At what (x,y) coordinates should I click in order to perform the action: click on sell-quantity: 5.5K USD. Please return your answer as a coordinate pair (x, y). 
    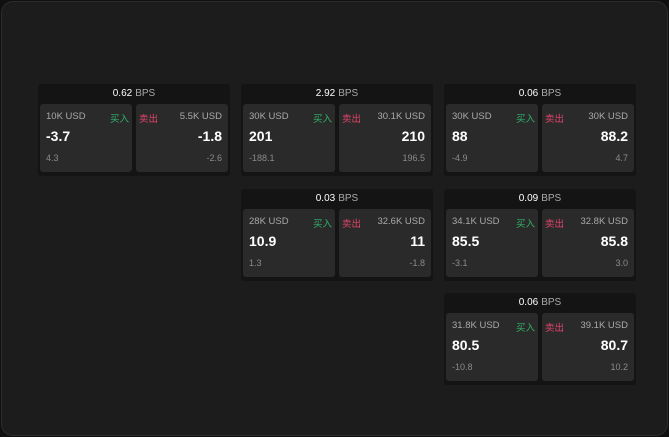
    Looking at the image, I should click on (200, 116).